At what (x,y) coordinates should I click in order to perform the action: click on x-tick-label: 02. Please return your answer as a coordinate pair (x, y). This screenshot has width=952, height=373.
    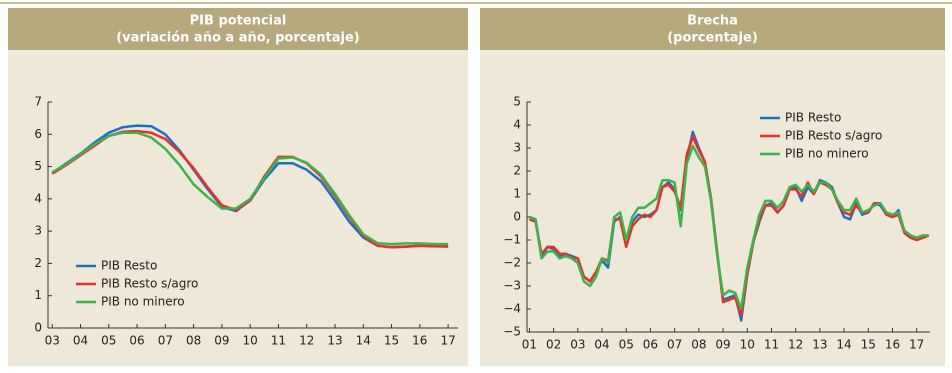
    Looking at the image, I should click on (553, 345).